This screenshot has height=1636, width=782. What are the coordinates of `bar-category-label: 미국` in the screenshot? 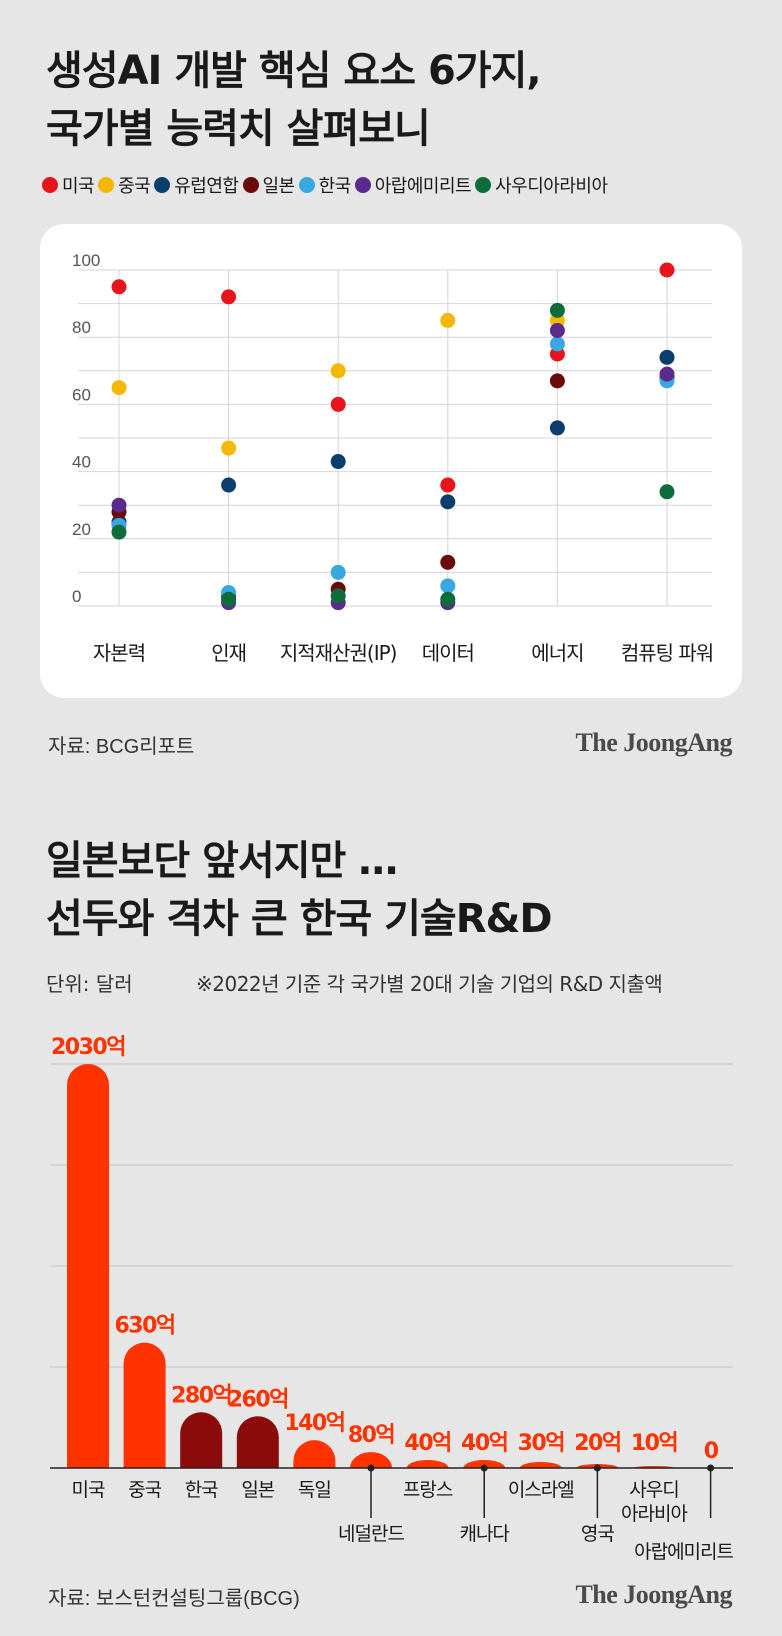 It's located at (88, 1490).